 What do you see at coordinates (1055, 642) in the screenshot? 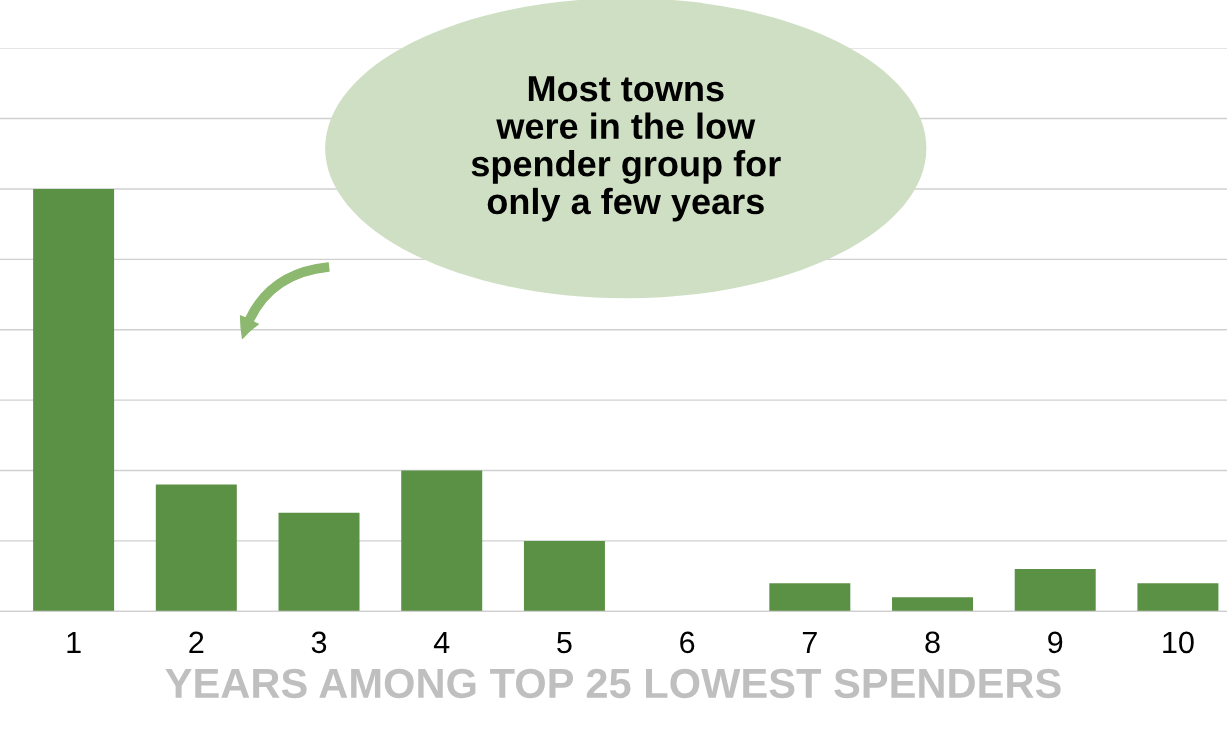
I see `x-tick-label: 9` at bounding box center [1055, 642].